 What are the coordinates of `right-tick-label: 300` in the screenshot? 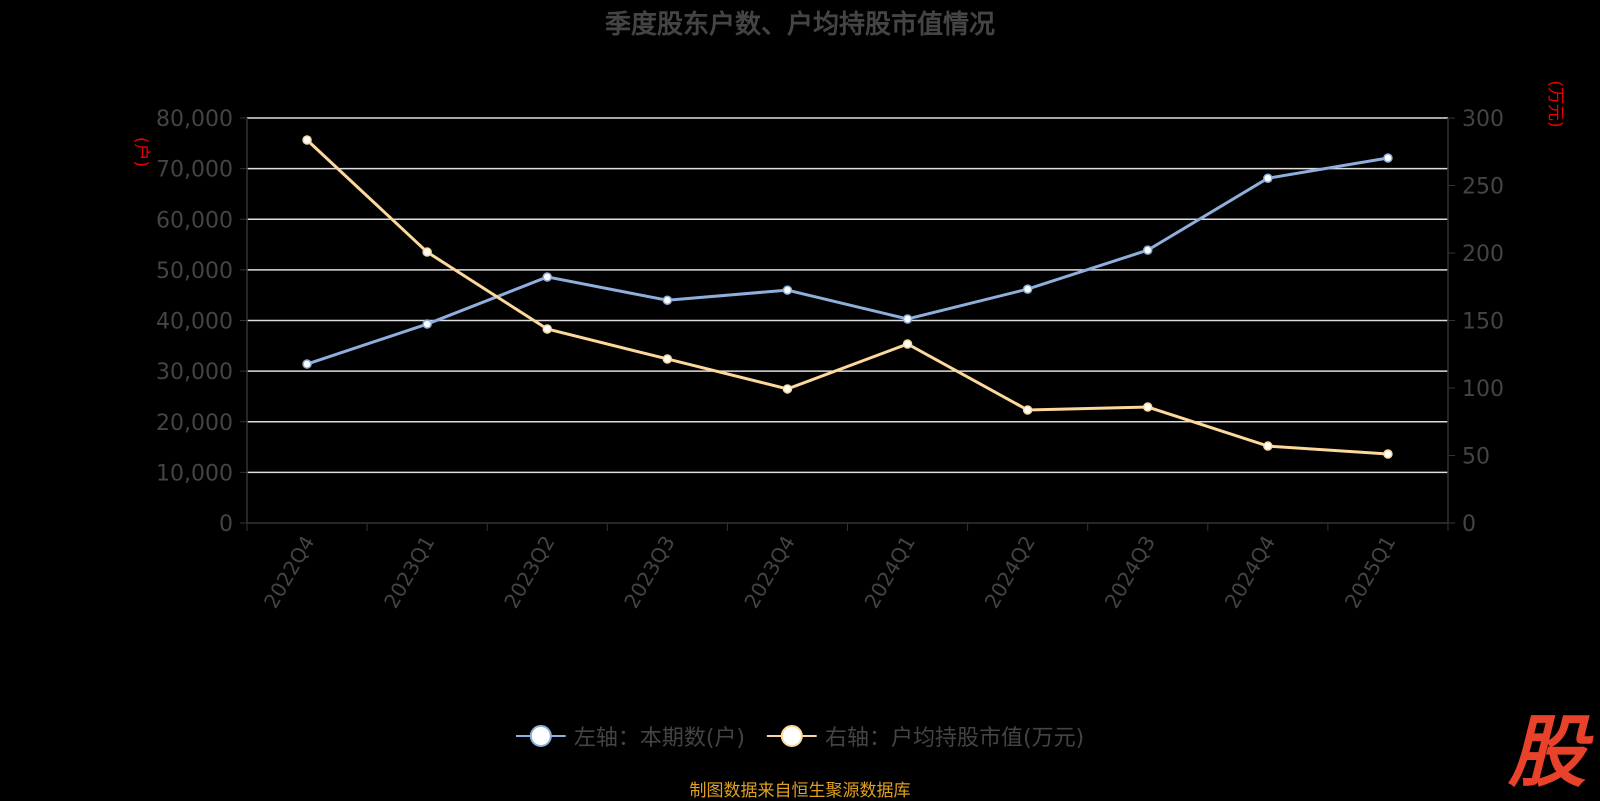 It's located at (1483, 119).